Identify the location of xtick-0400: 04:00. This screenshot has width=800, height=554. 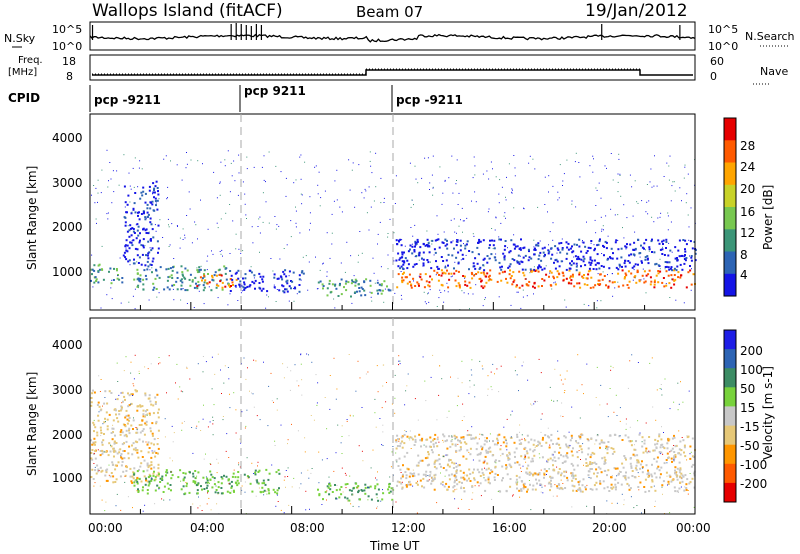
(207, 528).